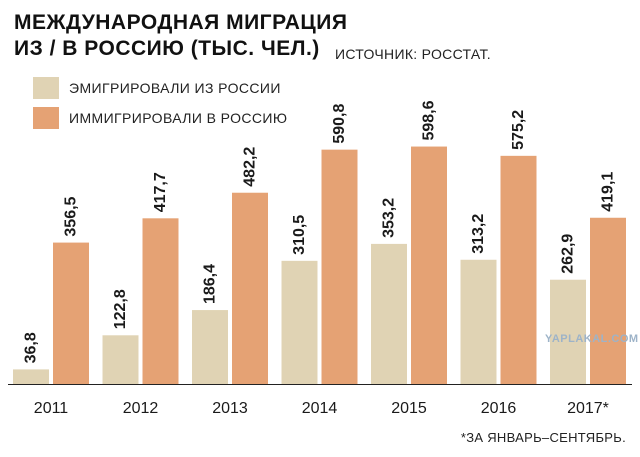 This screenshot has height=457, width=640. What do you see at coordinates (429, 120) in the screenshot?
I see `data-label-immigrated: 598,6` at bounding box center [429, 120].